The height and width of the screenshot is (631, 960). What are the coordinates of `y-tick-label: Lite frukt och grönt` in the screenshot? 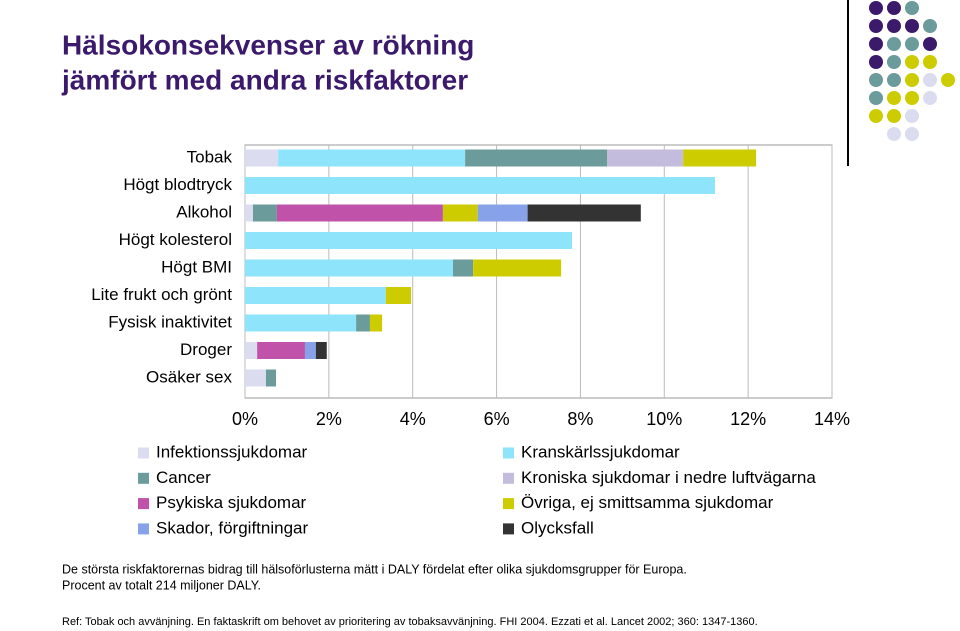 It's located at (161, 294).